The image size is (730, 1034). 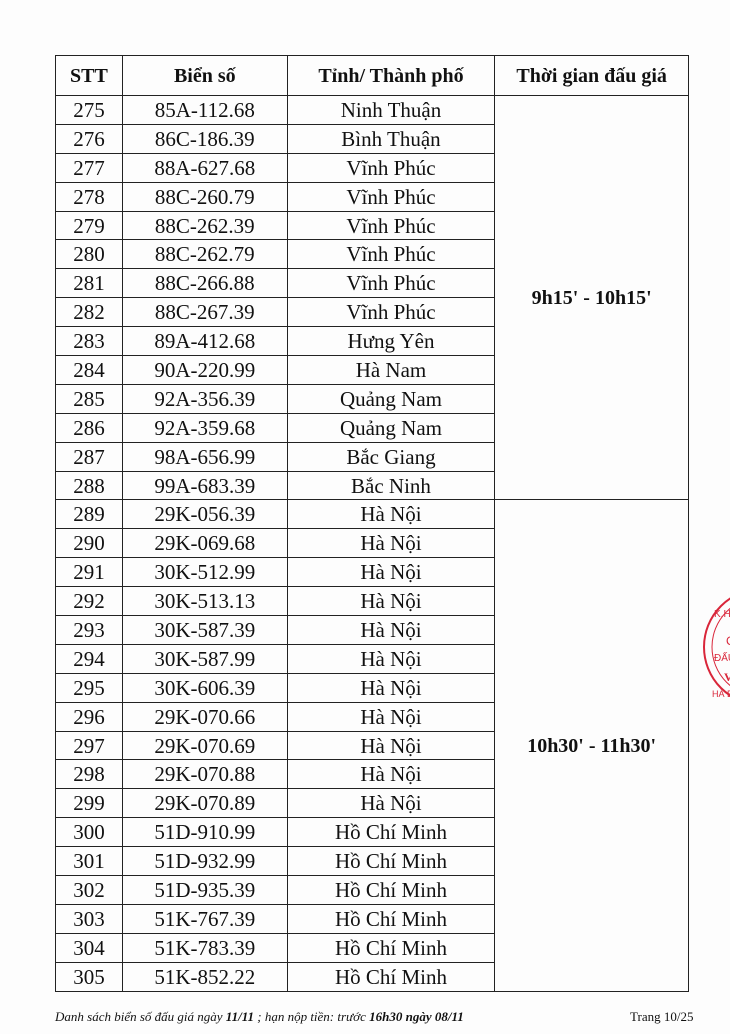 I want to click on table-row: 283 89A-412.68 Hưng Yên, so click(x=372, y=341).